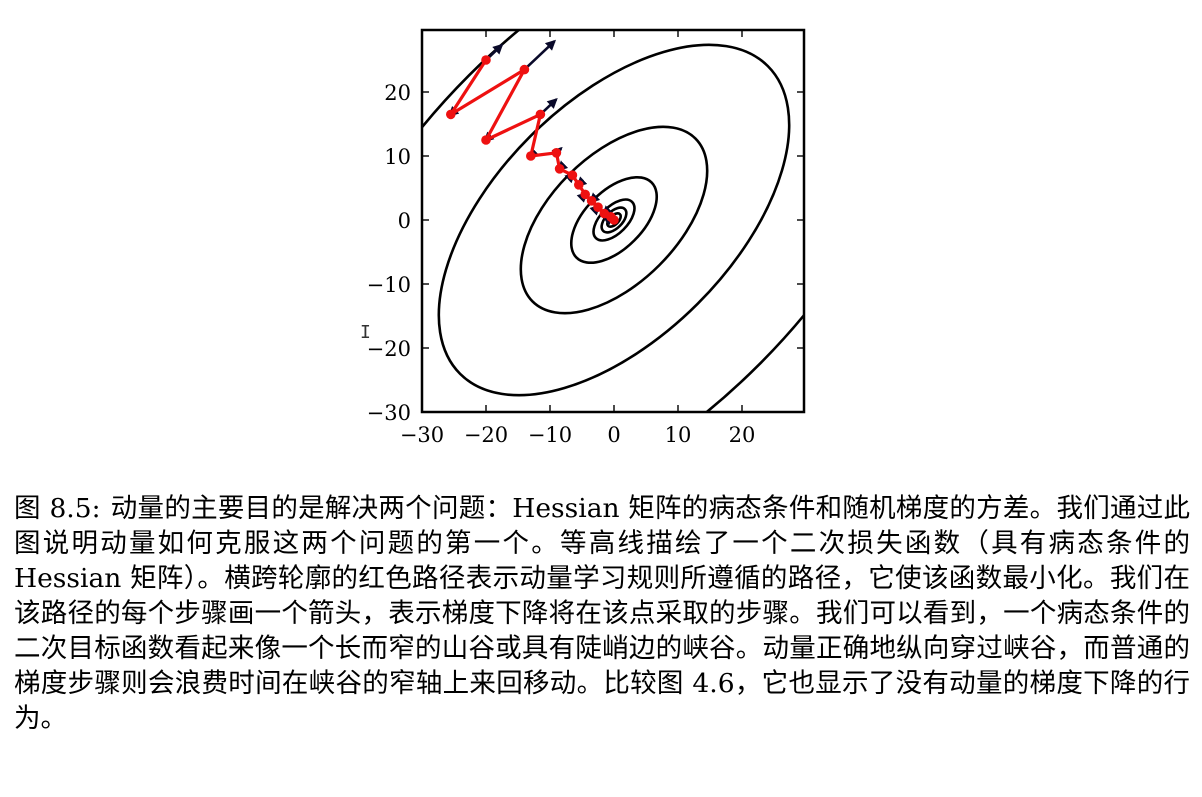  I want to click on contour-line, so click(614, 220).